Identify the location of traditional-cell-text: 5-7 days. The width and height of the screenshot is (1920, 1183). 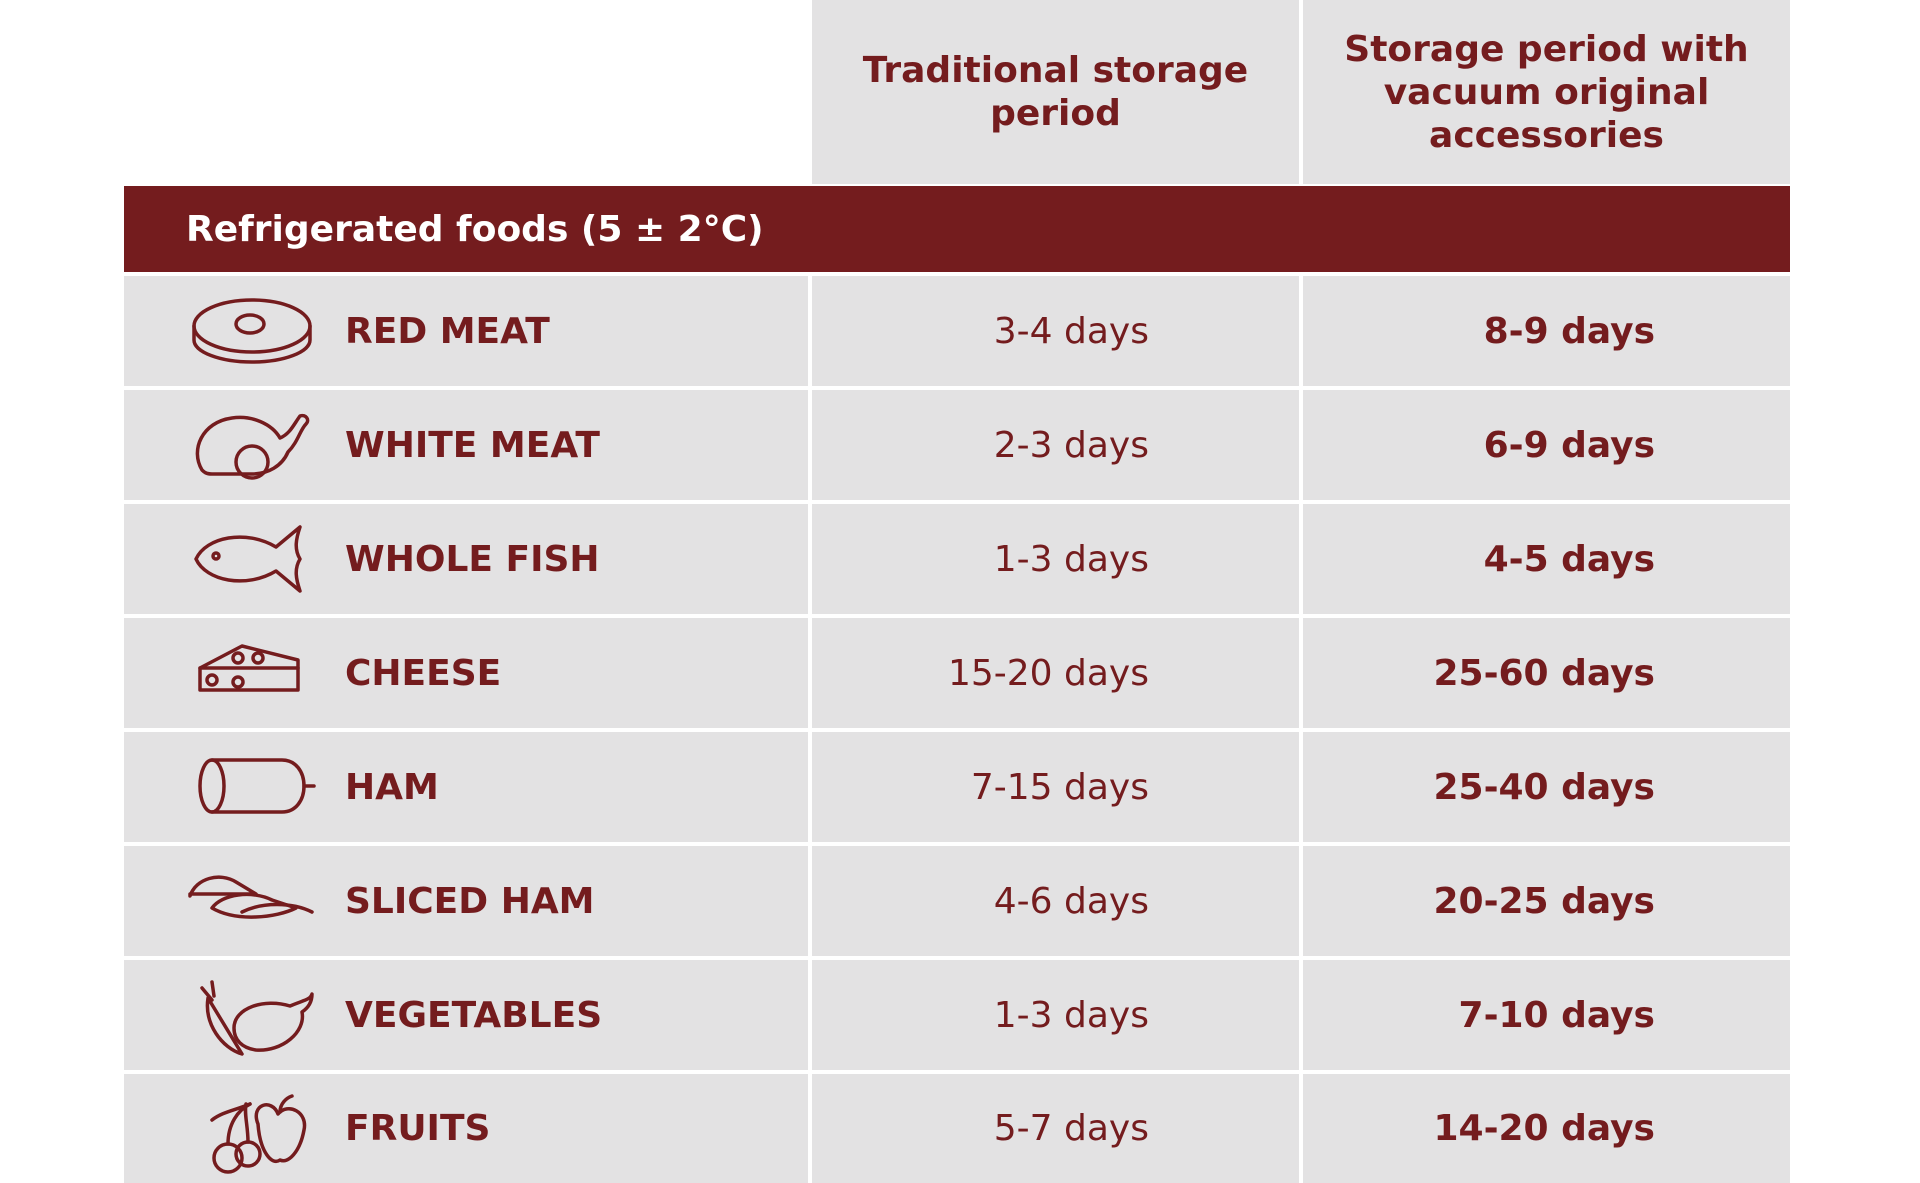
(1071, 1128).